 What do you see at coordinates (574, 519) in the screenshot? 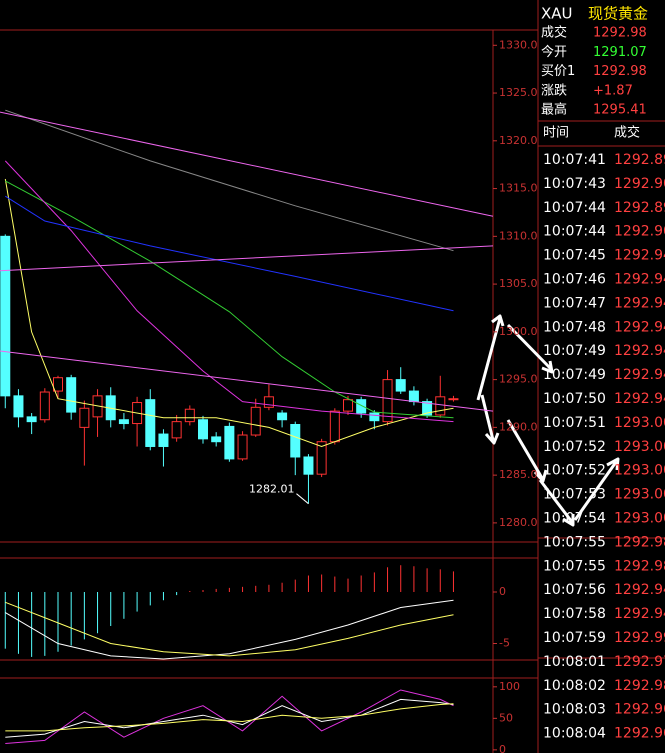
I see `tick-time: 10:07:54` at bounding box center [574, 519].